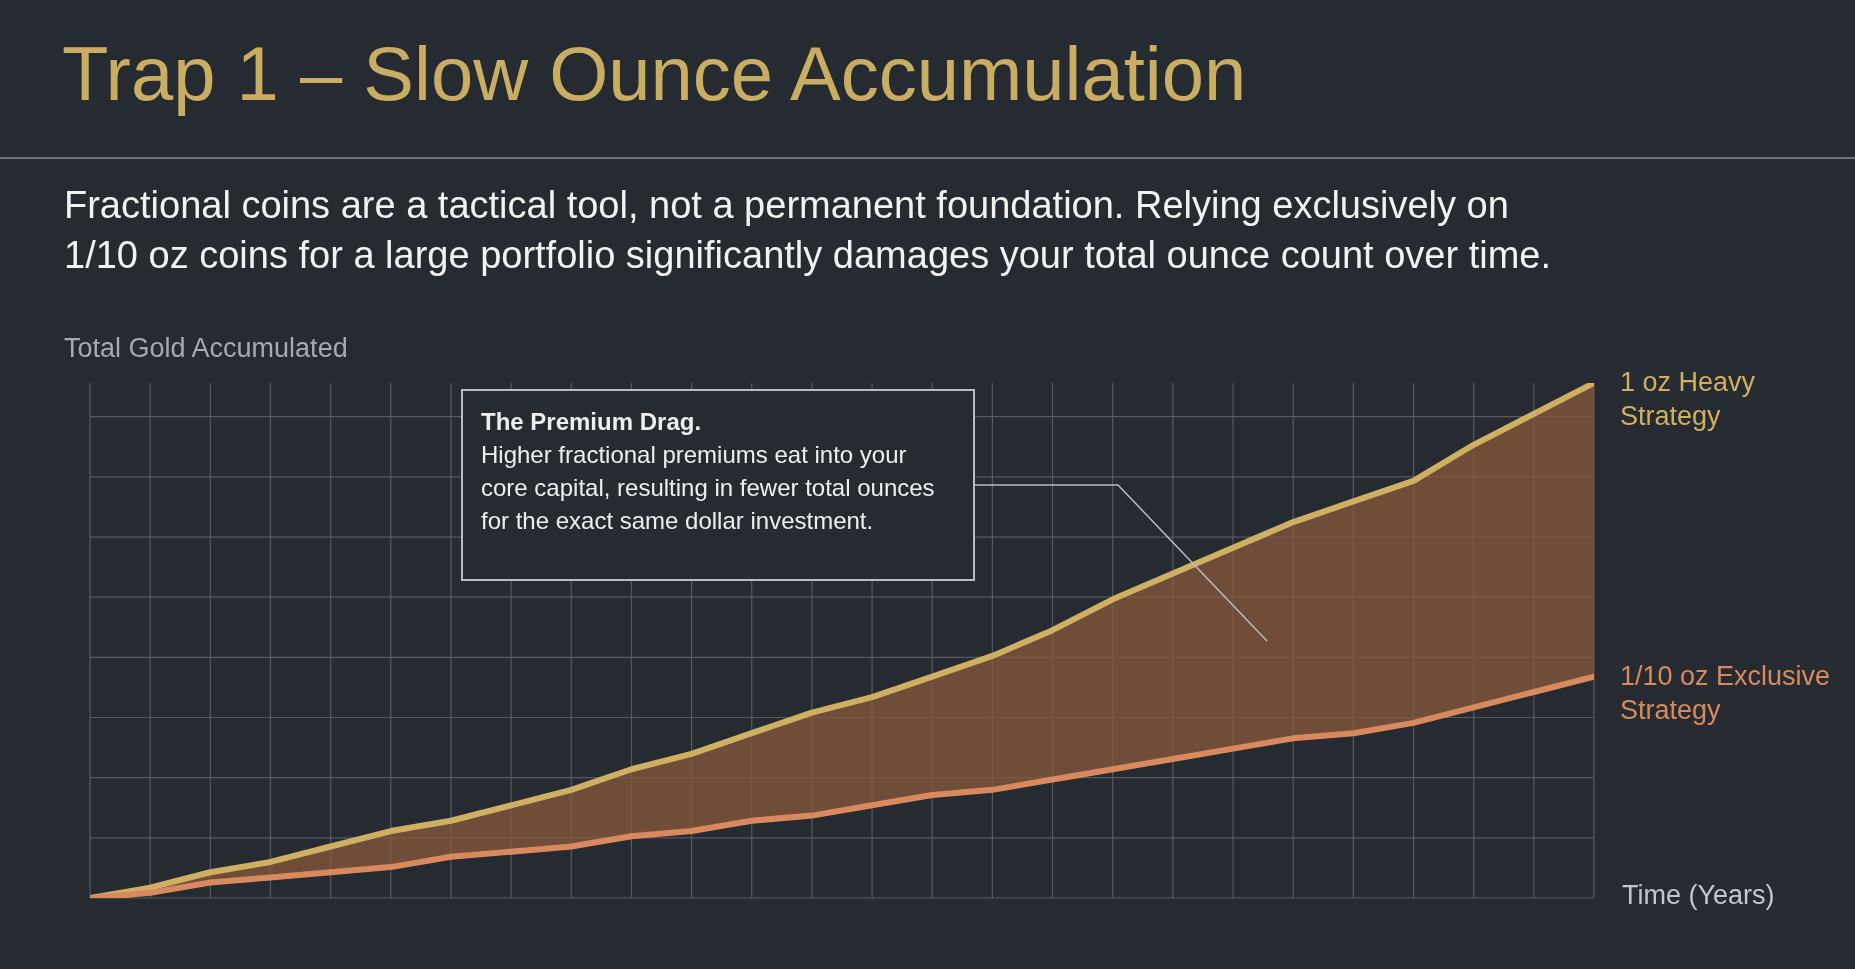  Describe the element at coordinates (808, 230) in the screenshot. I see `chart-subtitle: Fractional coins are a tactical tool, not a permanent foundation. Relying exclusively on 1/10 oz coins for a large portfolio significantly damages your total ounce count over time.` at that location.